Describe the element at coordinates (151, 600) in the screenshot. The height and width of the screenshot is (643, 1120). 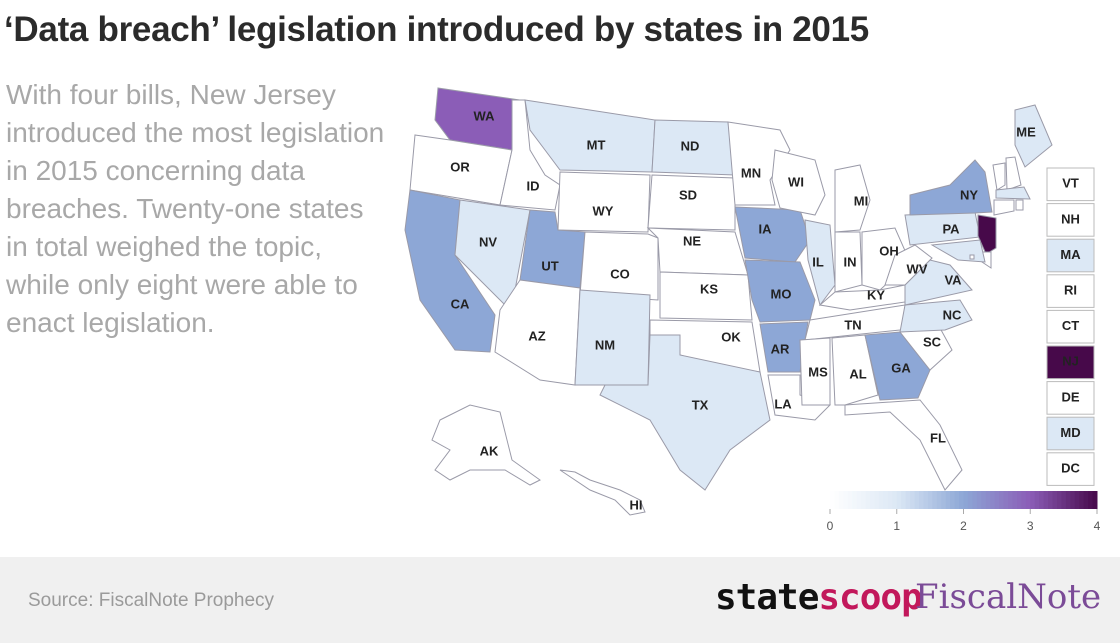
I see `source: Source: FiscalNote Prophecy` at that location.